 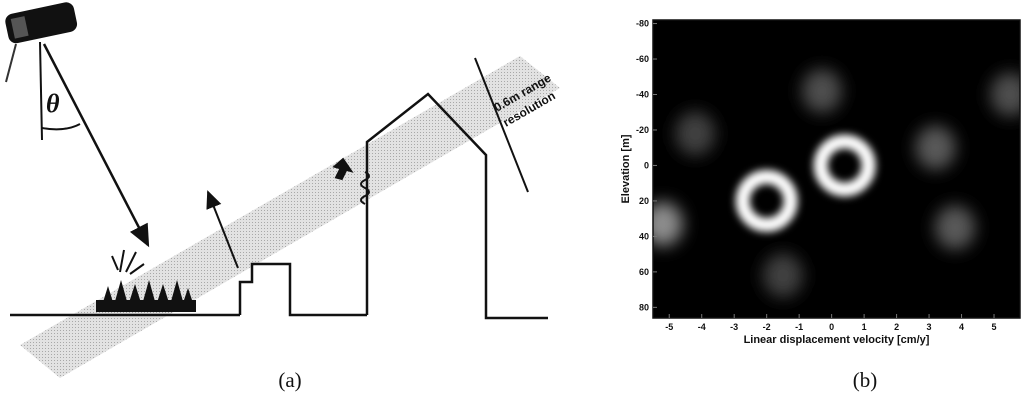 What do you see at coordinates (644, 236) in the screenshot?
I see `y-tick-label: 40` at bounding box center [644, 236].